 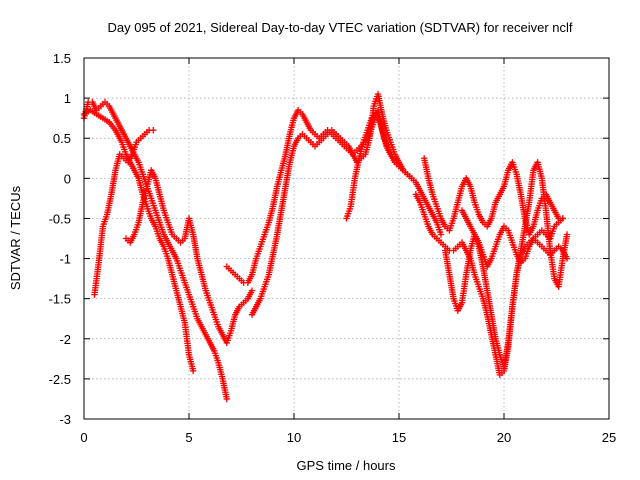 I want to click on y-tick-label: 0.5, so click(x=62, y=138).